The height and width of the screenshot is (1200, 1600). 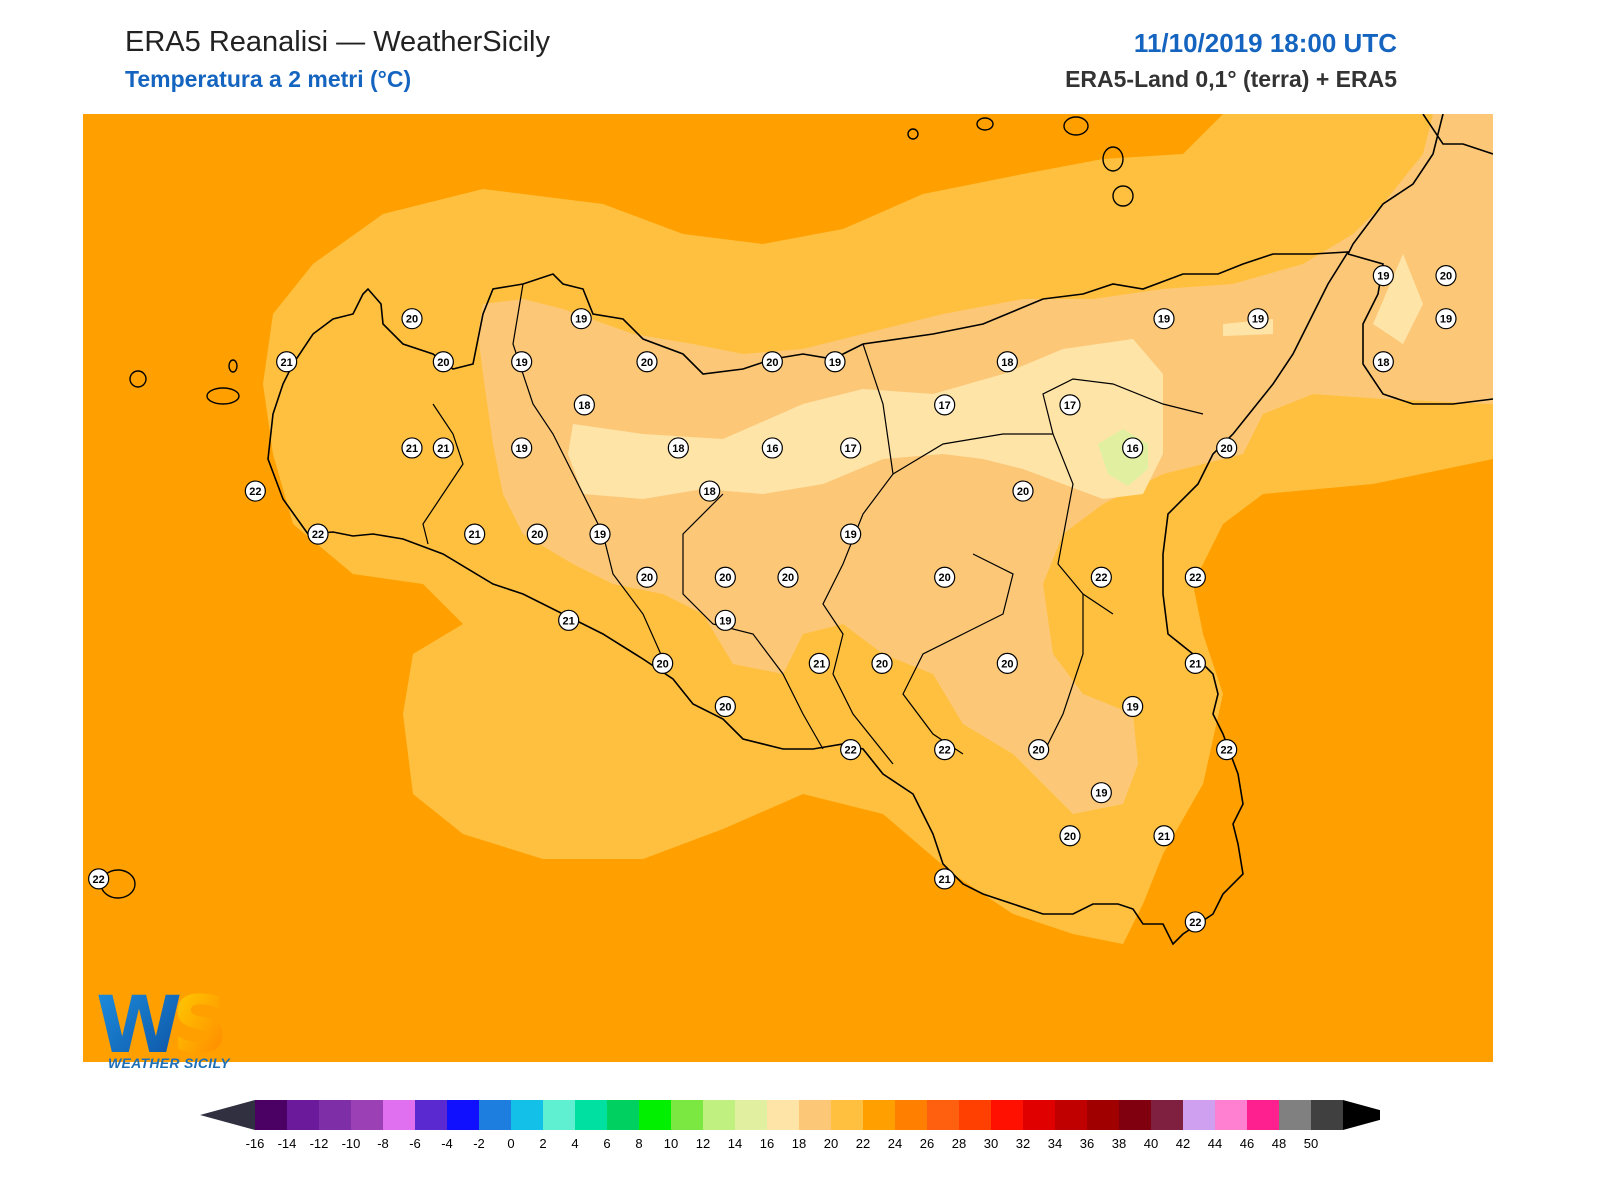 What do you see at coordinates (1055, 1143) in the screenshot?
I see `colorbar-tick-label: 34` at bounding box center [1055, 1143].